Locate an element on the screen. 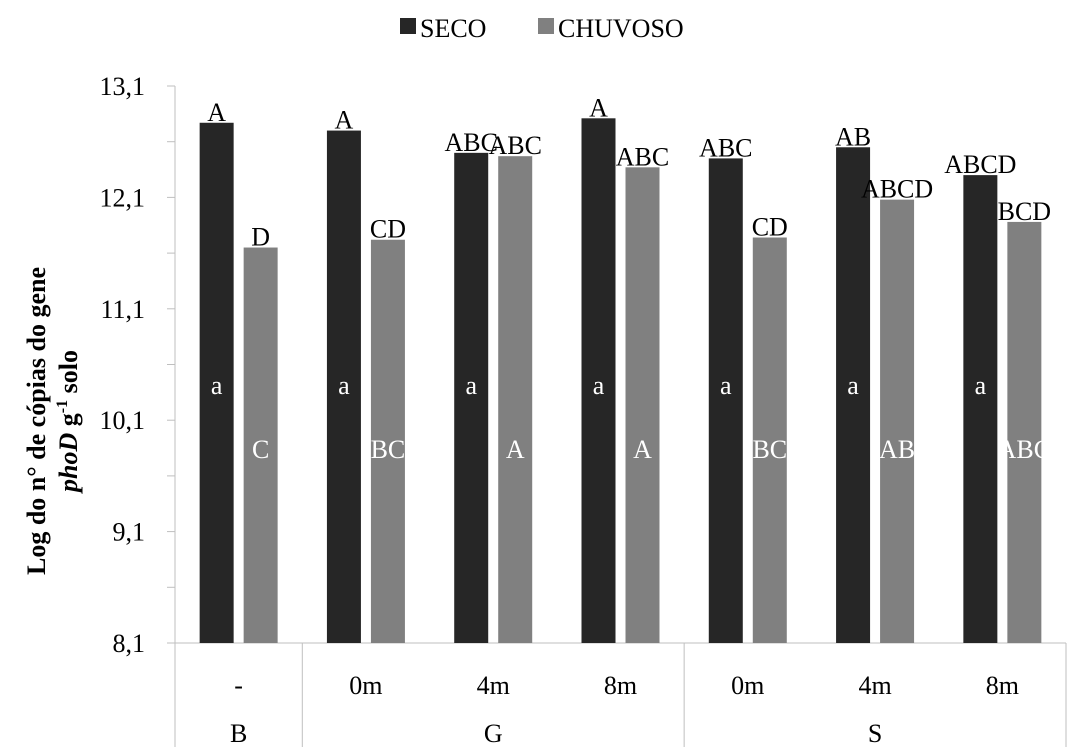 The image size is (1083, 747). y-tick-label: 8,1 is located at coordinates (129, 643).